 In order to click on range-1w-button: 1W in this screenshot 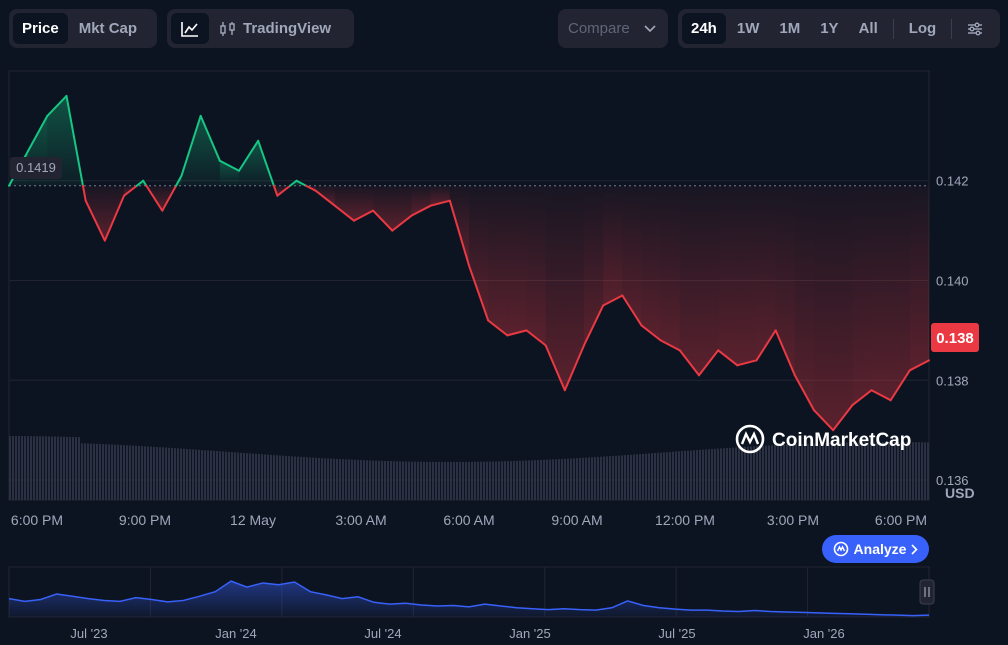, I will do `click(748, 28)`.